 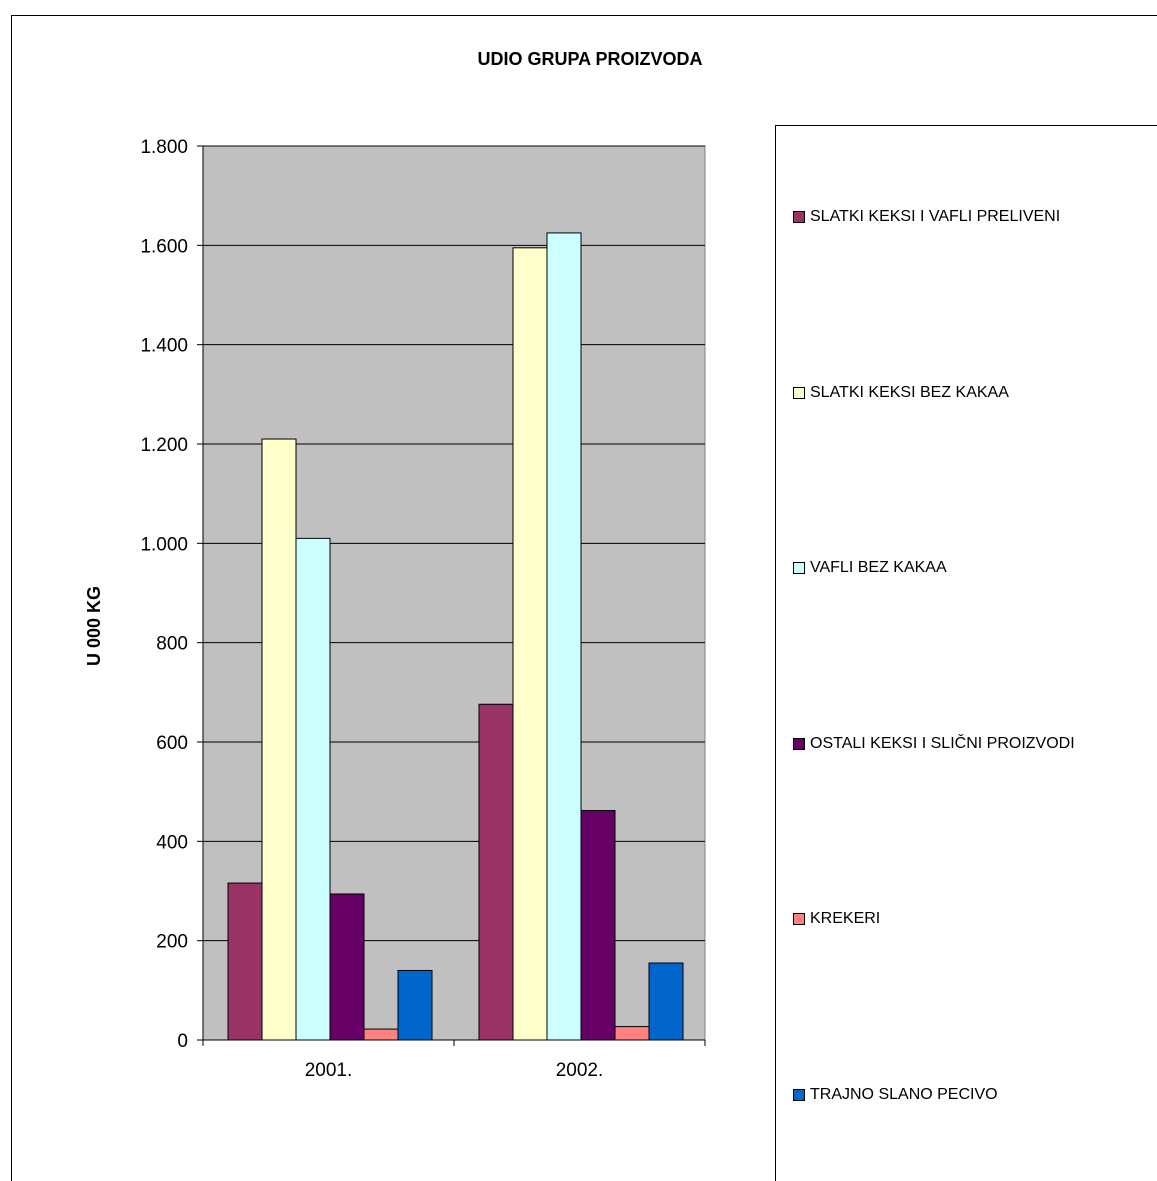 What do you see at coordinates (164, 246) in the screenshot?
I see `y-tick-label: 1.600` at bounding box center [164, 246].